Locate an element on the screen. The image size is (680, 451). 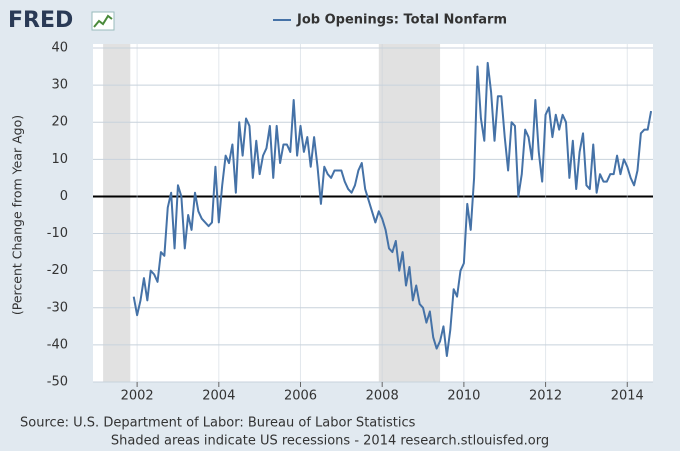
y-tick-label: -40 is located at coordinates (57, 344).